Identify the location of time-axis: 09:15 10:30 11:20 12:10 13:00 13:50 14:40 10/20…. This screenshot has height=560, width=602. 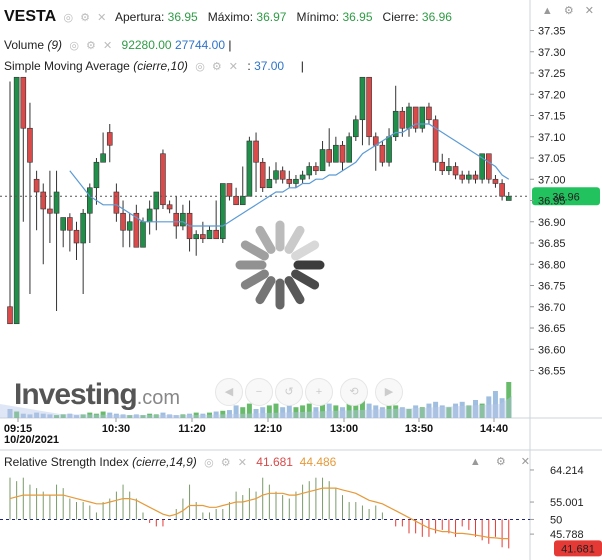
(256, 432).